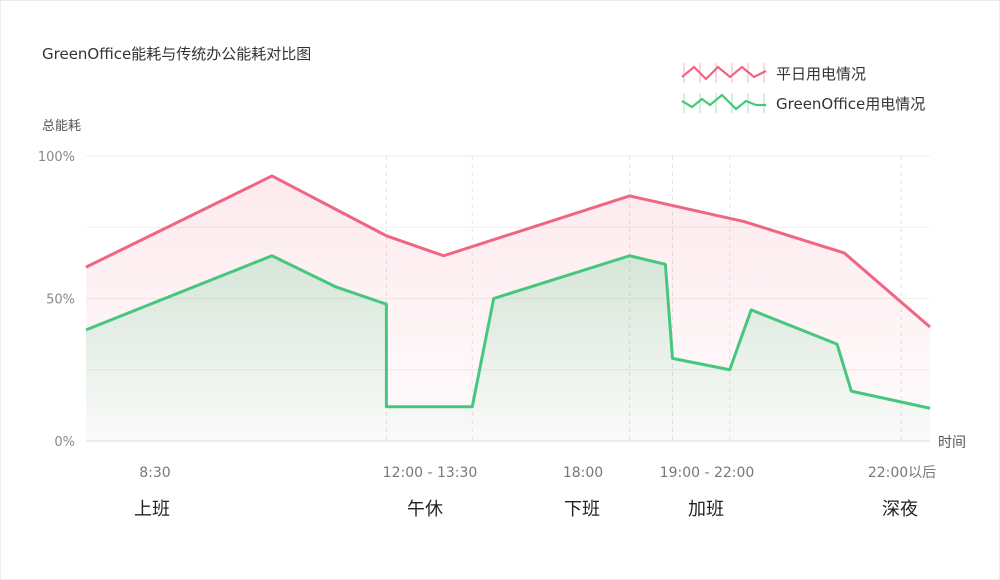  What do you see at coordinates (900, 509) in the screenshot?
I see `phase-label: 深夜` at bounding box center [900, 509].